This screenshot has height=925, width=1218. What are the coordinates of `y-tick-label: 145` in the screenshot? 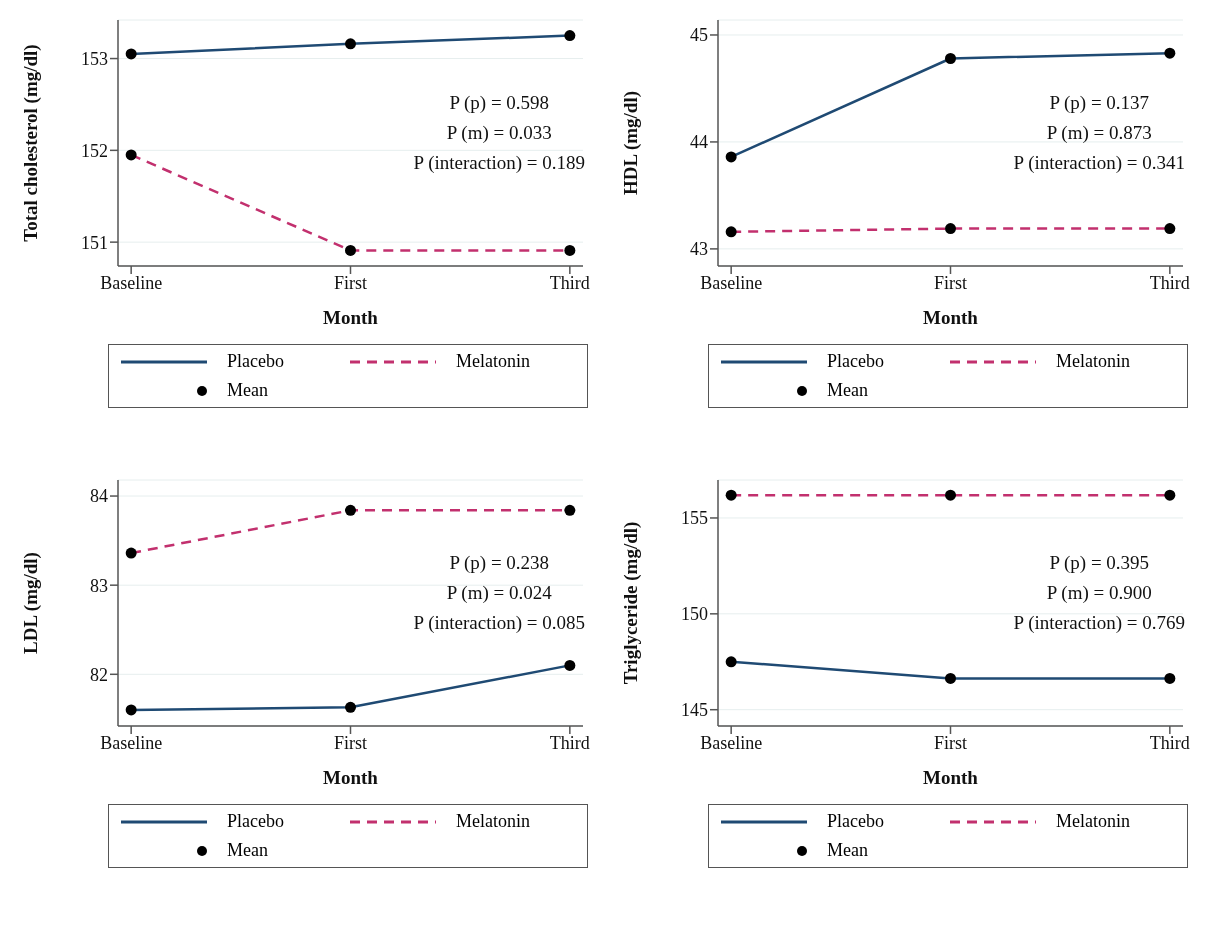 It's located at (694, 710).